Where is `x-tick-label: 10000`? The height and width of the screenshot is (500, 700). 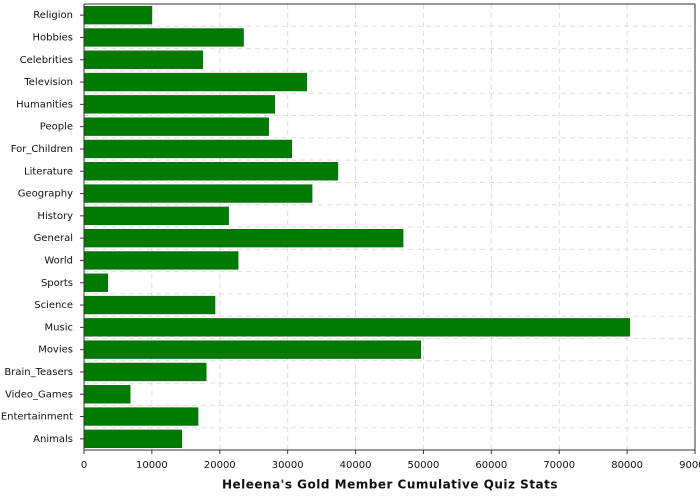 x-tick-label: 10000 is located at coordinates (152, 465).